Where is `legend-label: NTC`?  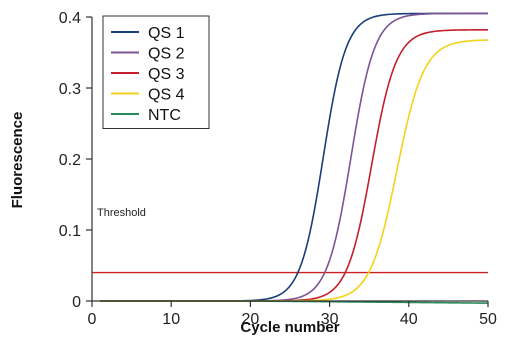
legend-label: NTC is located at coordinates (164, 115).